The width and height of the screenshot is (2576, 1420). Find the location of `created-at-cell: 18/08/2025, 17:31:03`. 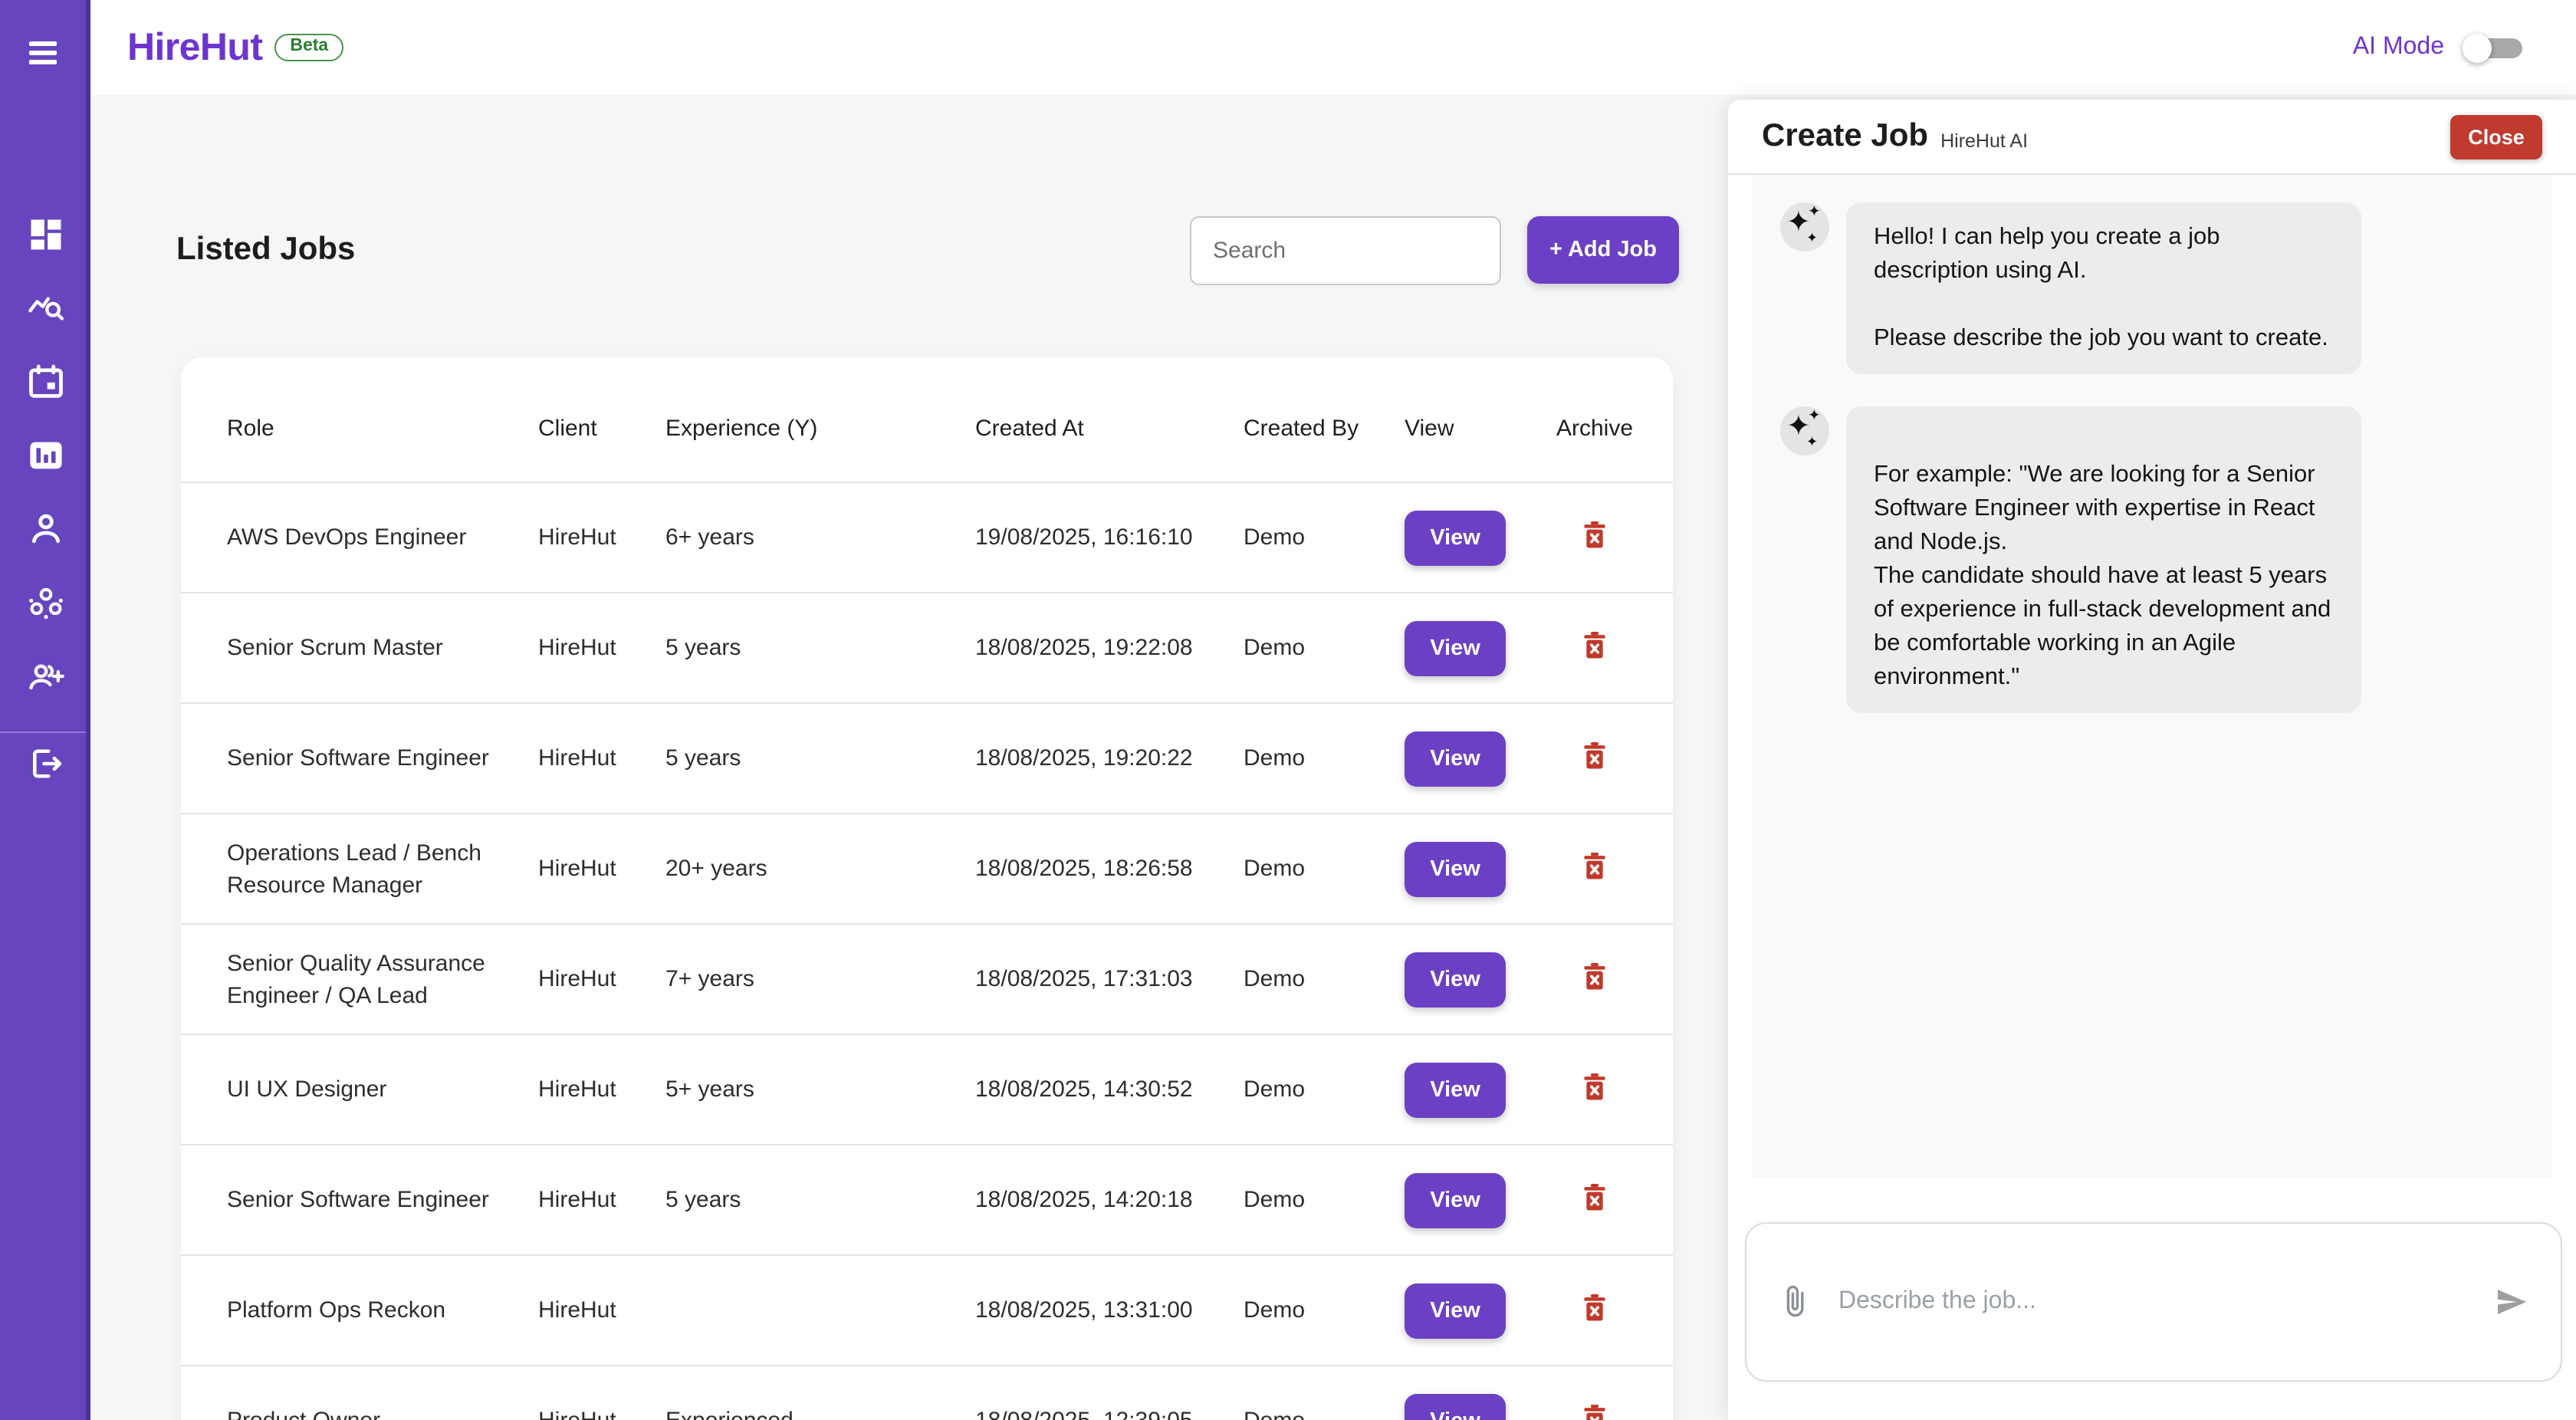

created-at-cell: 18/08/2025, 17:31:03 is located at coordinates (1084, 979).